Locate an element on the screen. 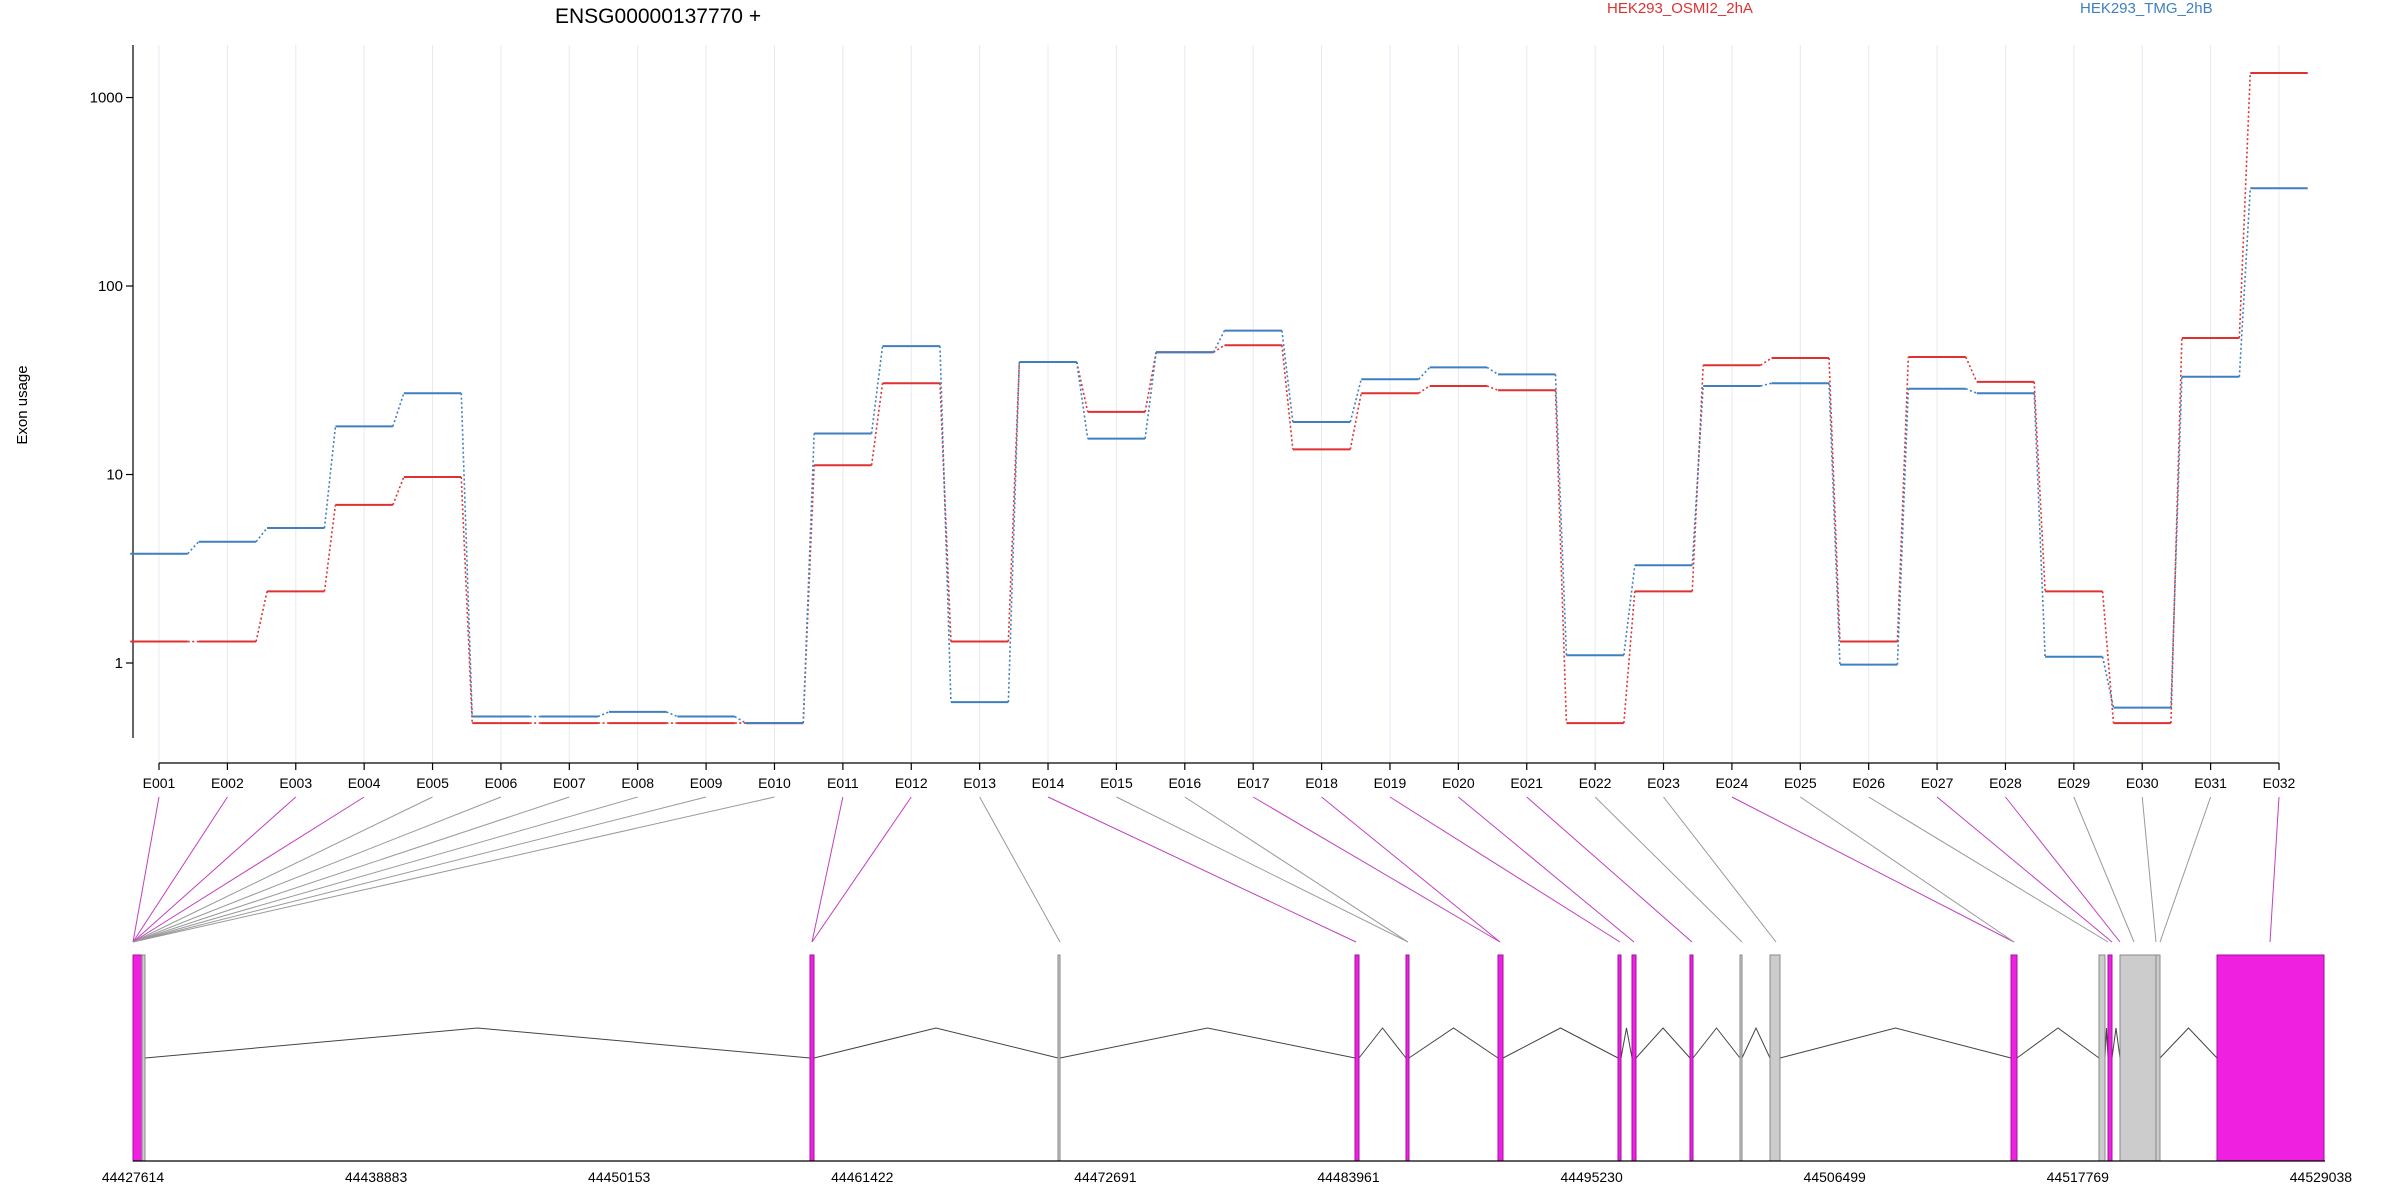 This screenshot has height=1200, width=2400. connector-e004 is located at coordinates (248, 869).